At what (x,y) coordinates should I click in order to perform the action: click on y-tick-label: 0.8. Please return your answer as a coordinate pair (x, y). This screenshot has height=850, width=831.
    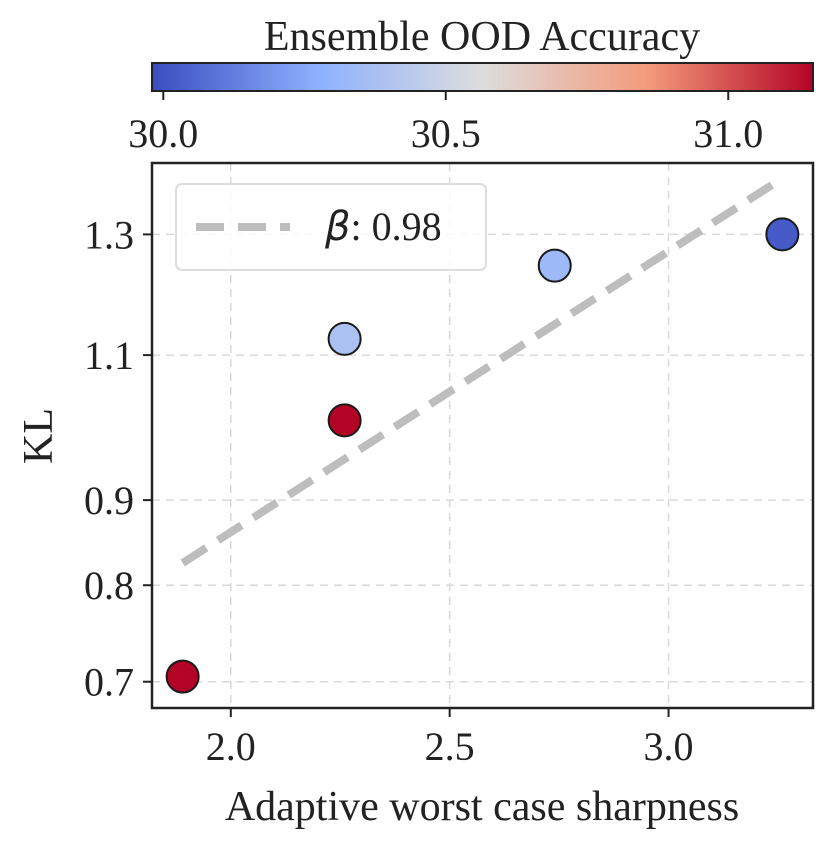
    Looking at the image, I should click on (109, 585).